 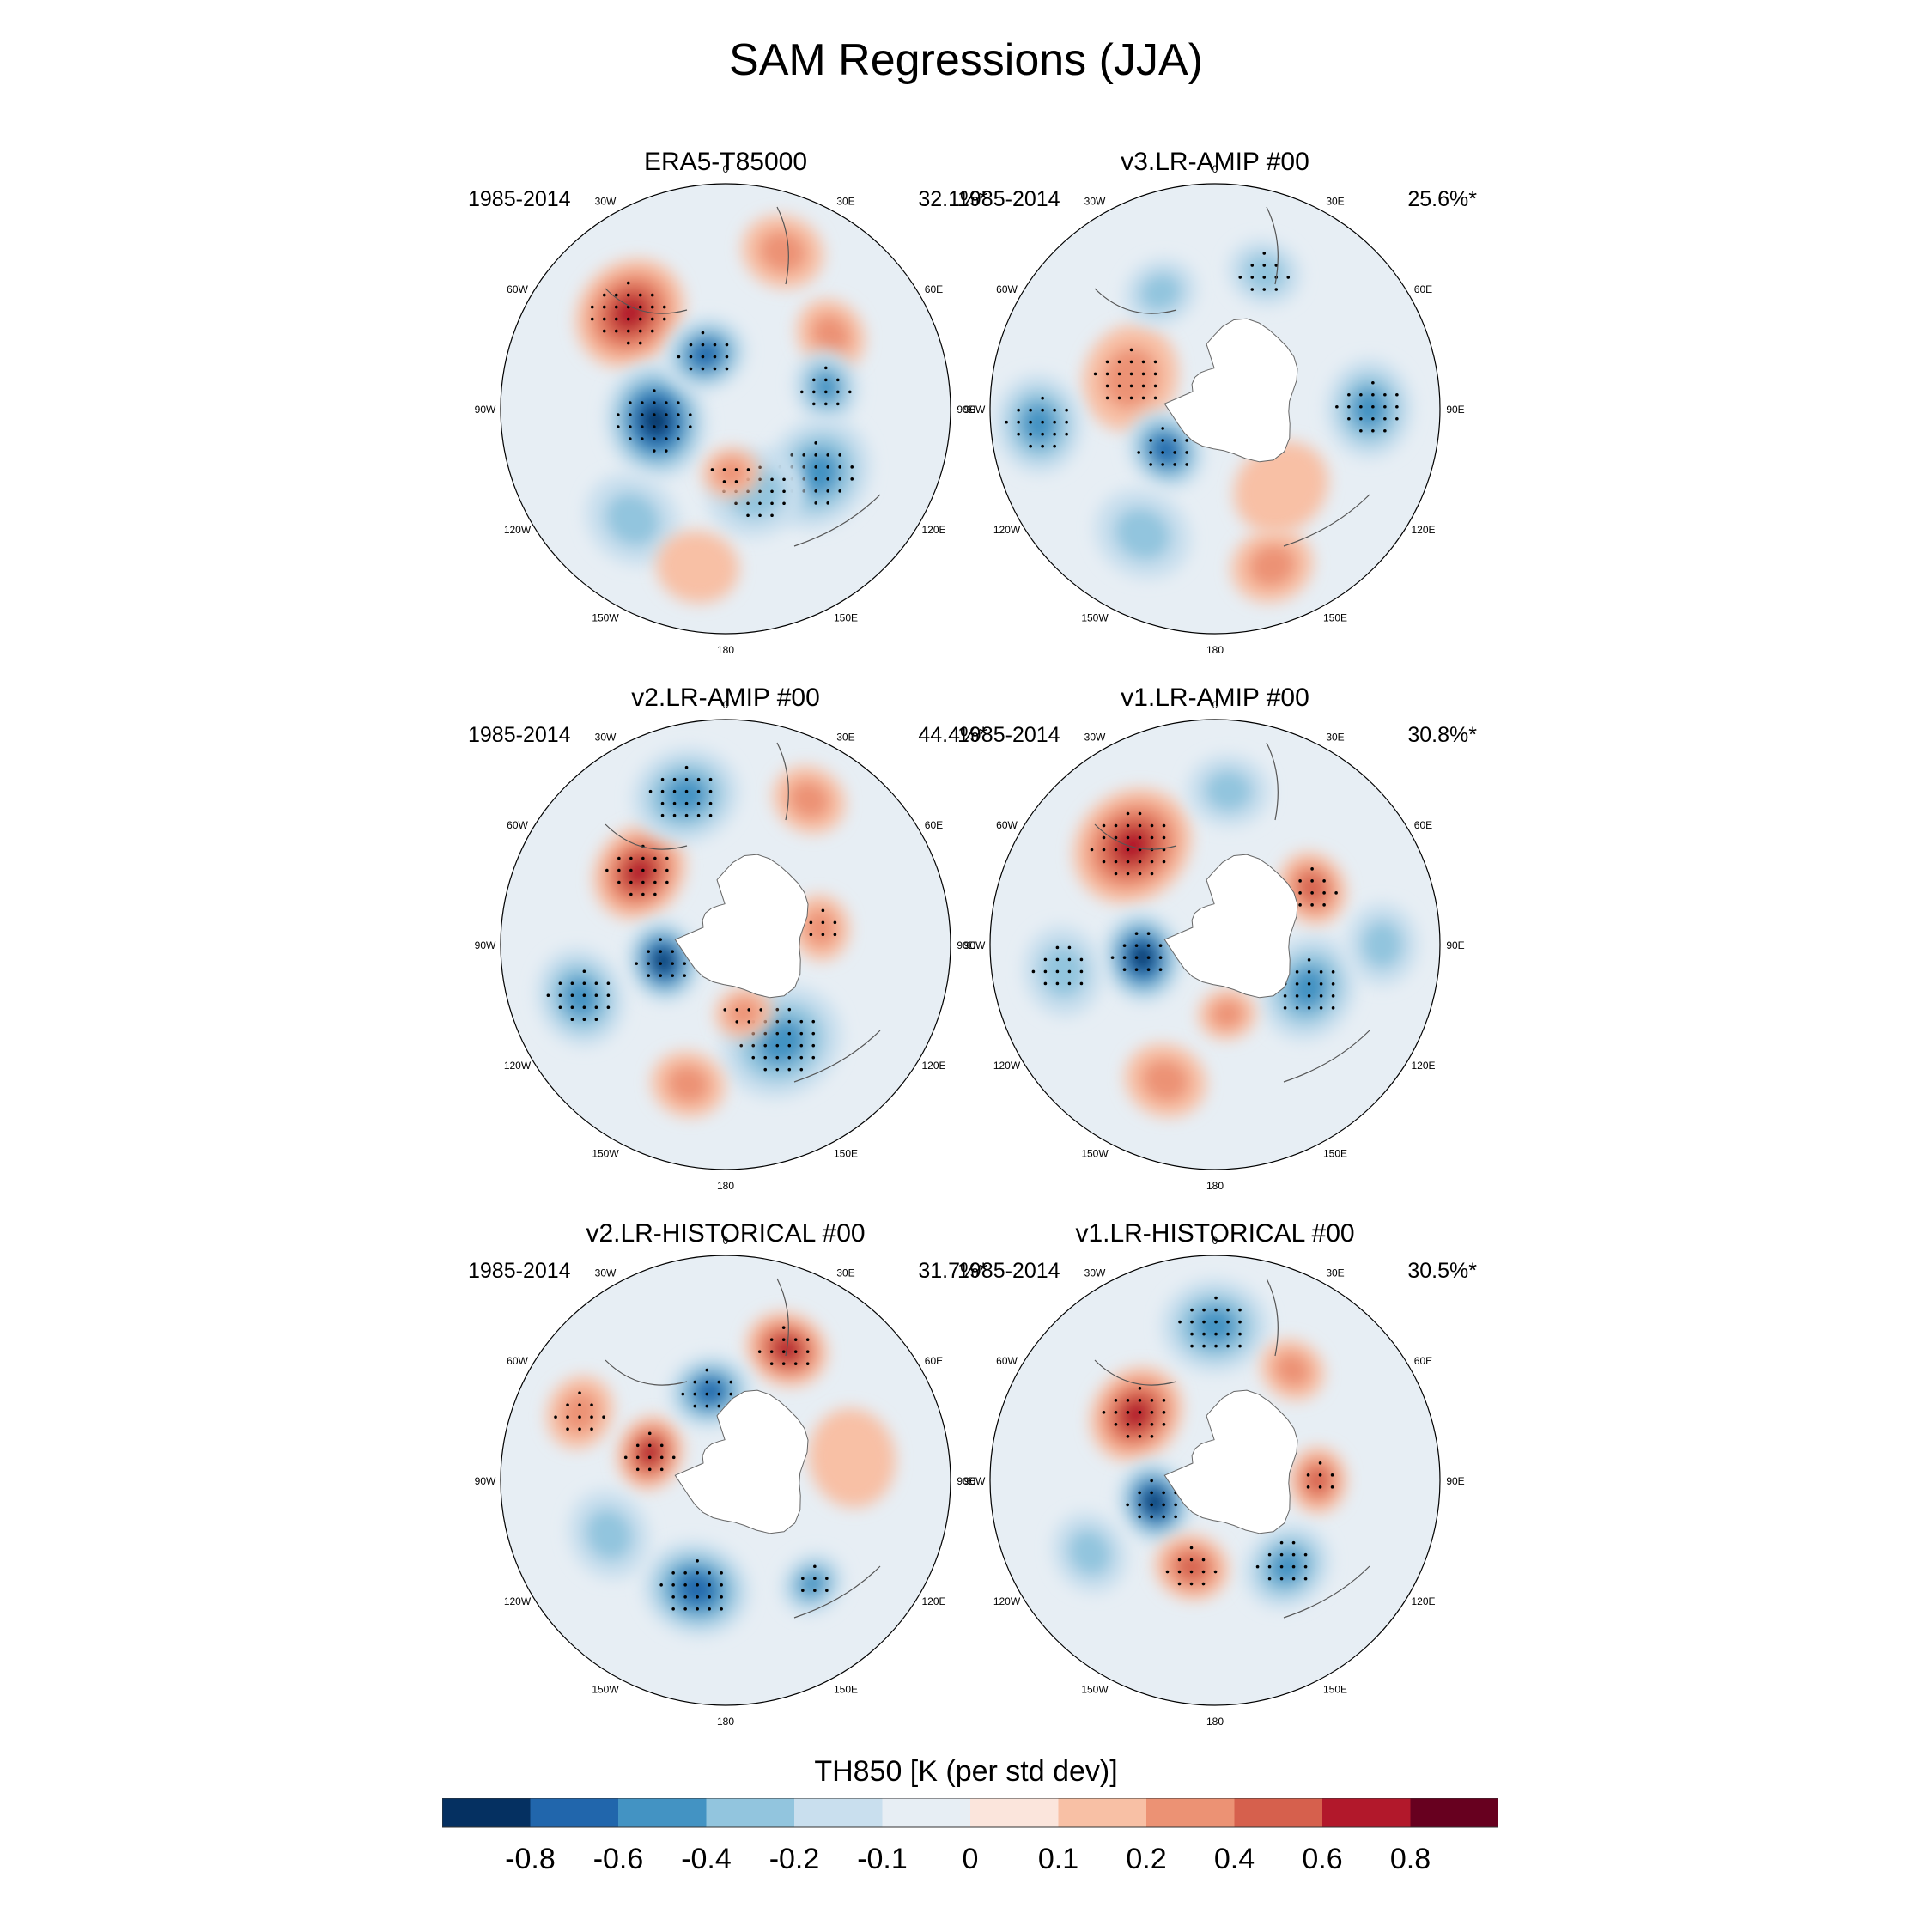 I want to click on map-border, so click(x=726, y=944).